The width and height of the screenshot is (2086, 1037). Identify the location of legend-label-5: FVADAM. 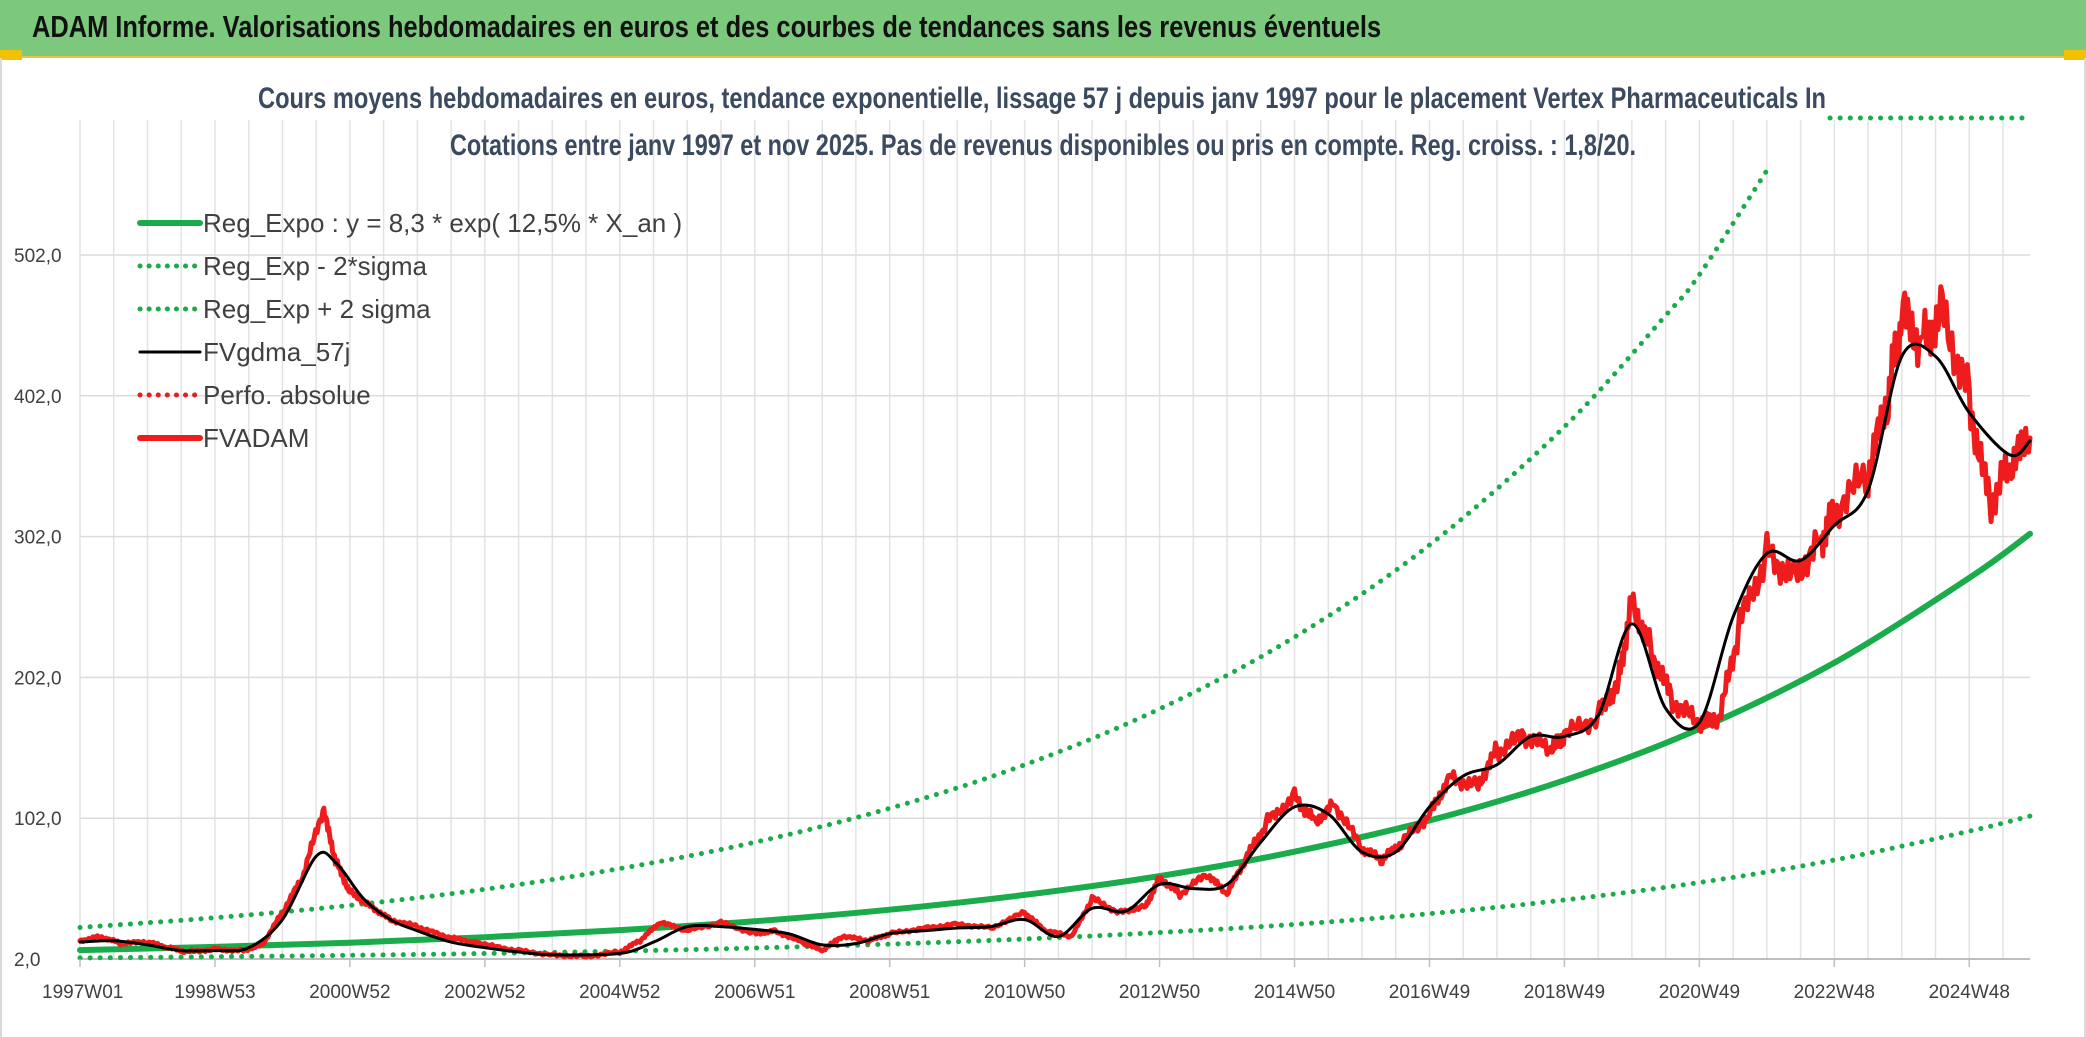
(256, 438).